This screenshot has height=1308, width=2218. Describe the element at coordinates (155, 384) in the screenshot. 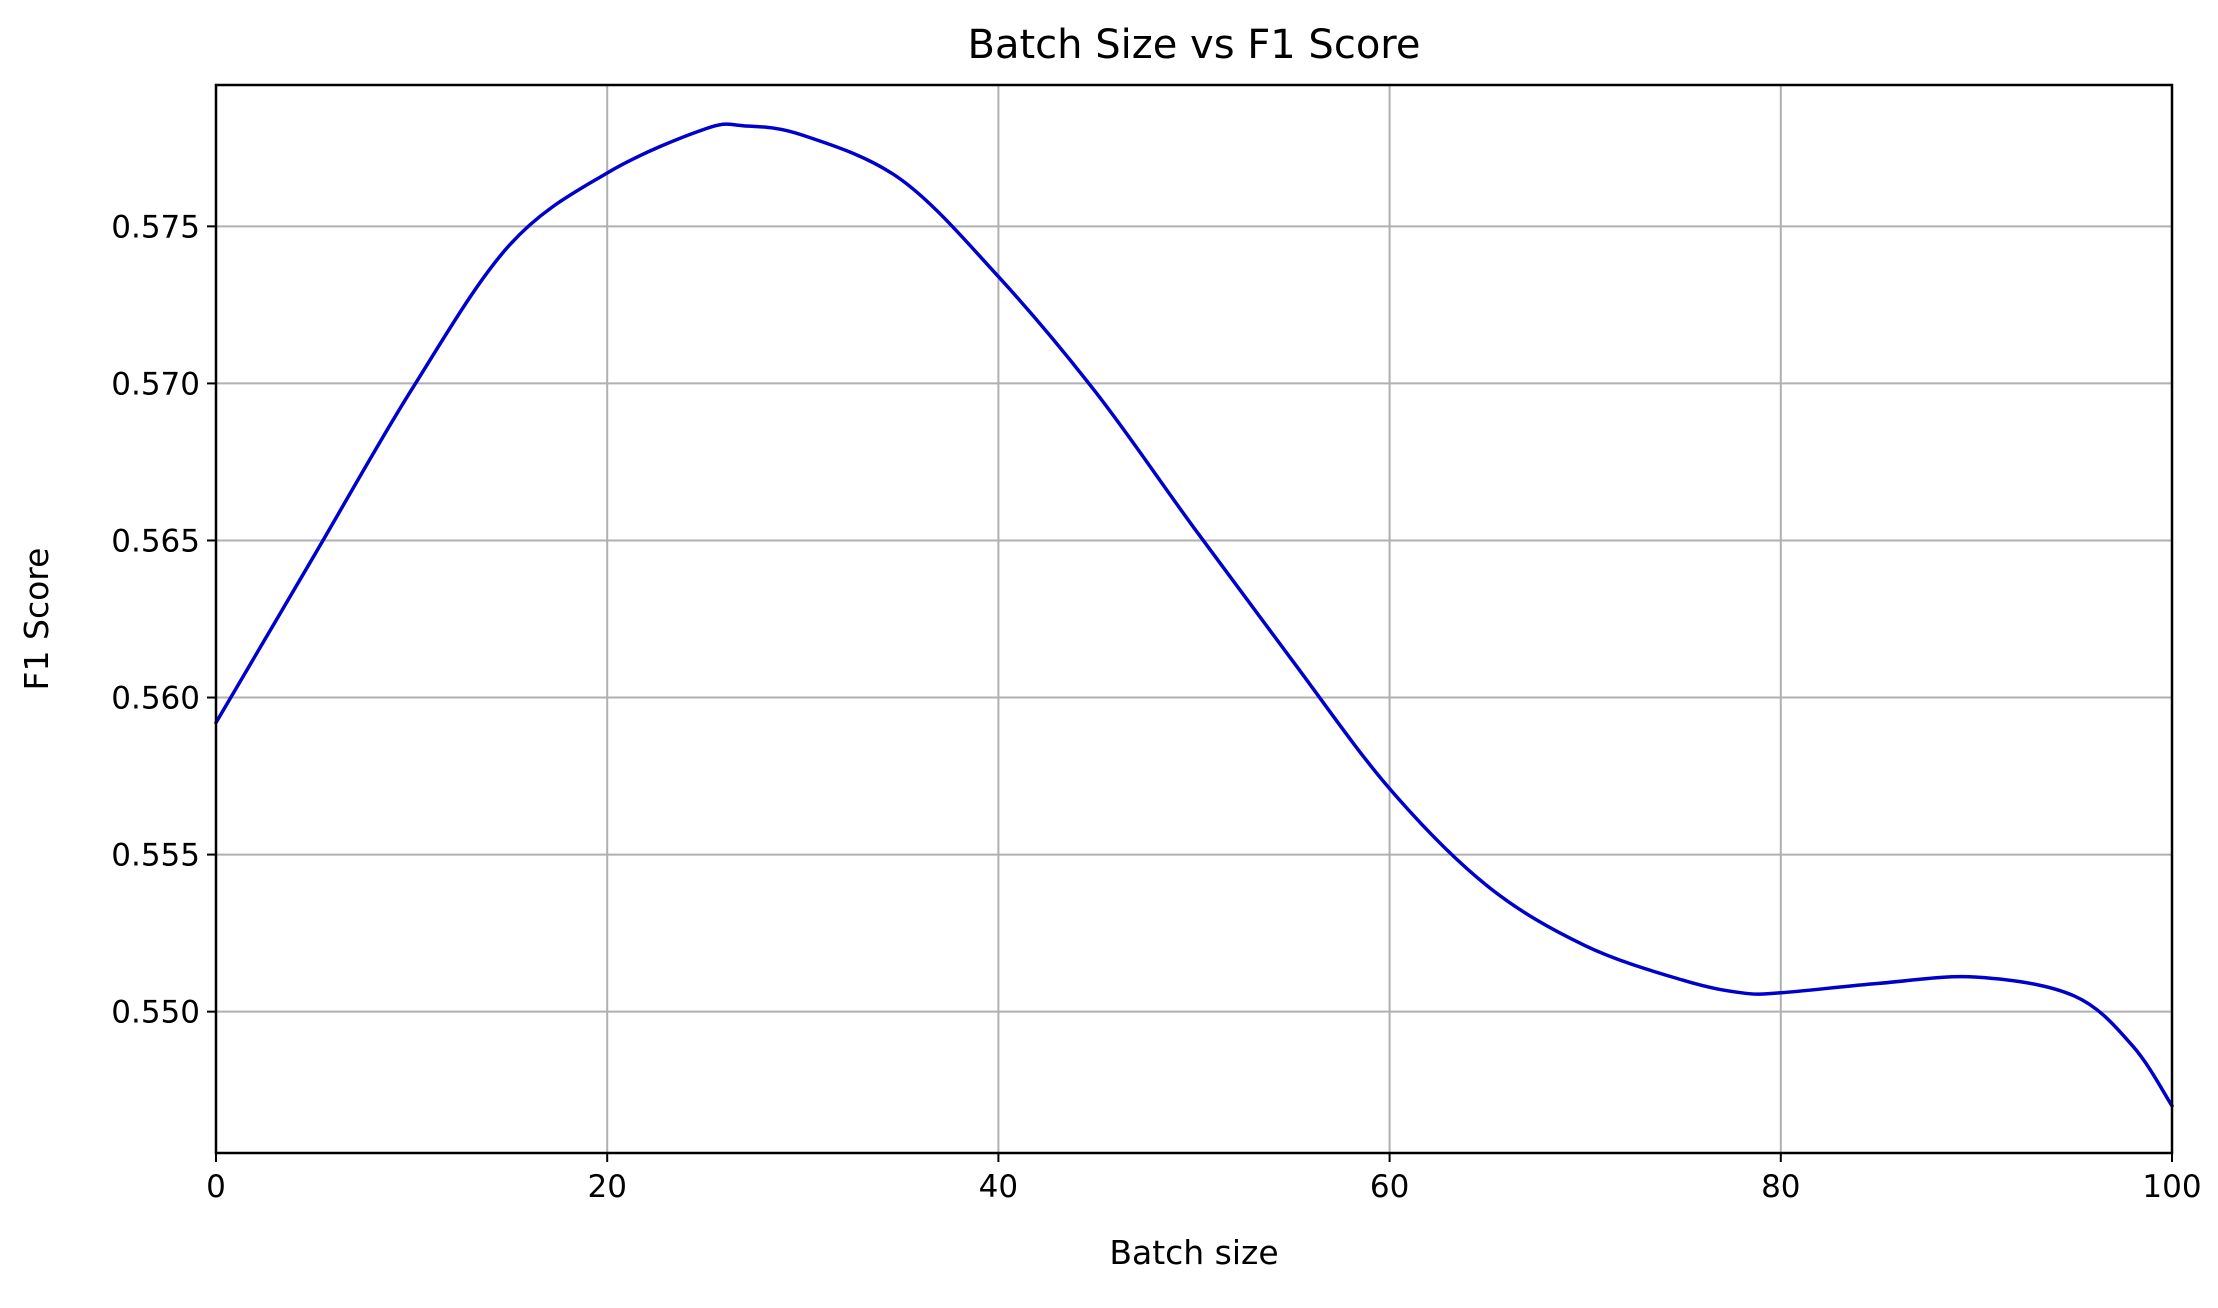

I see `y-tick-label: 0.570` at that location.